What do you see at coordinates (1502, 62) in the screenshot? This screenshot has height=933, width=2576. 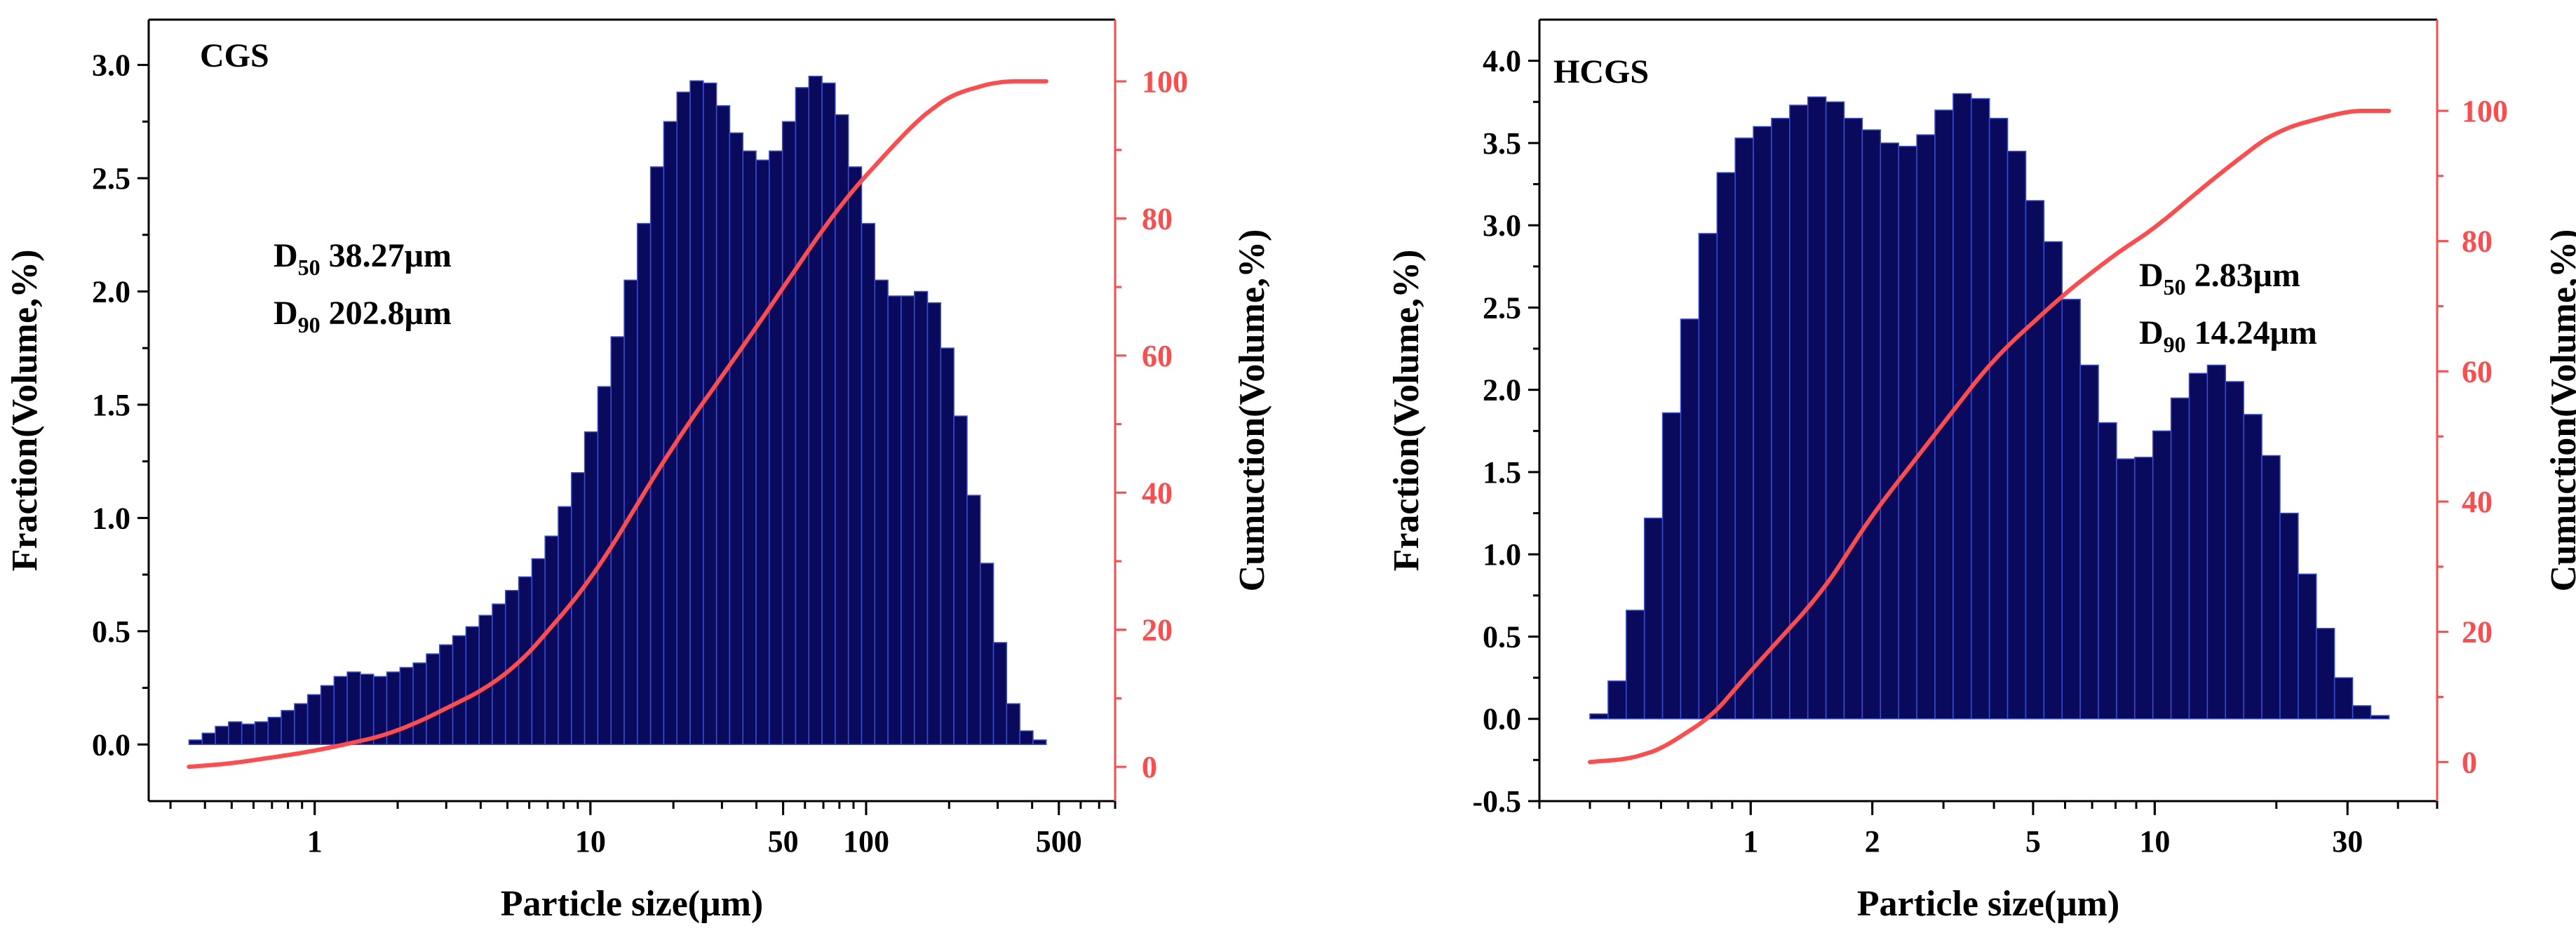 I see `y-tick-label: 4.0` at bounding box center [1502, 62].